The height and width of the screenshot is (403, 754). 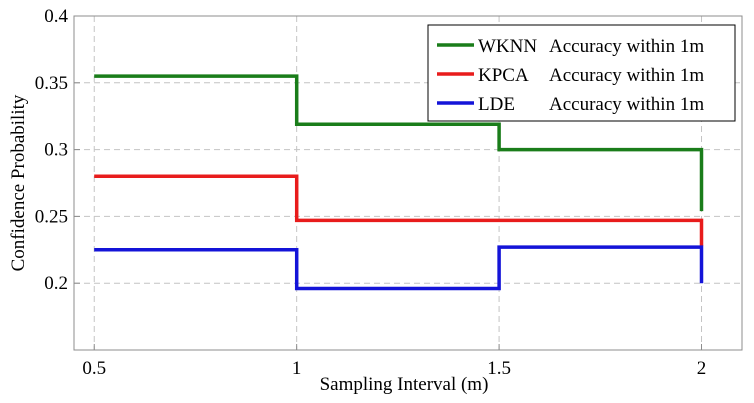 What do you see at coordinates (496, 104) in the screenshot?
I see `legend-label-method: LDE` at bounding box center [496, 104].